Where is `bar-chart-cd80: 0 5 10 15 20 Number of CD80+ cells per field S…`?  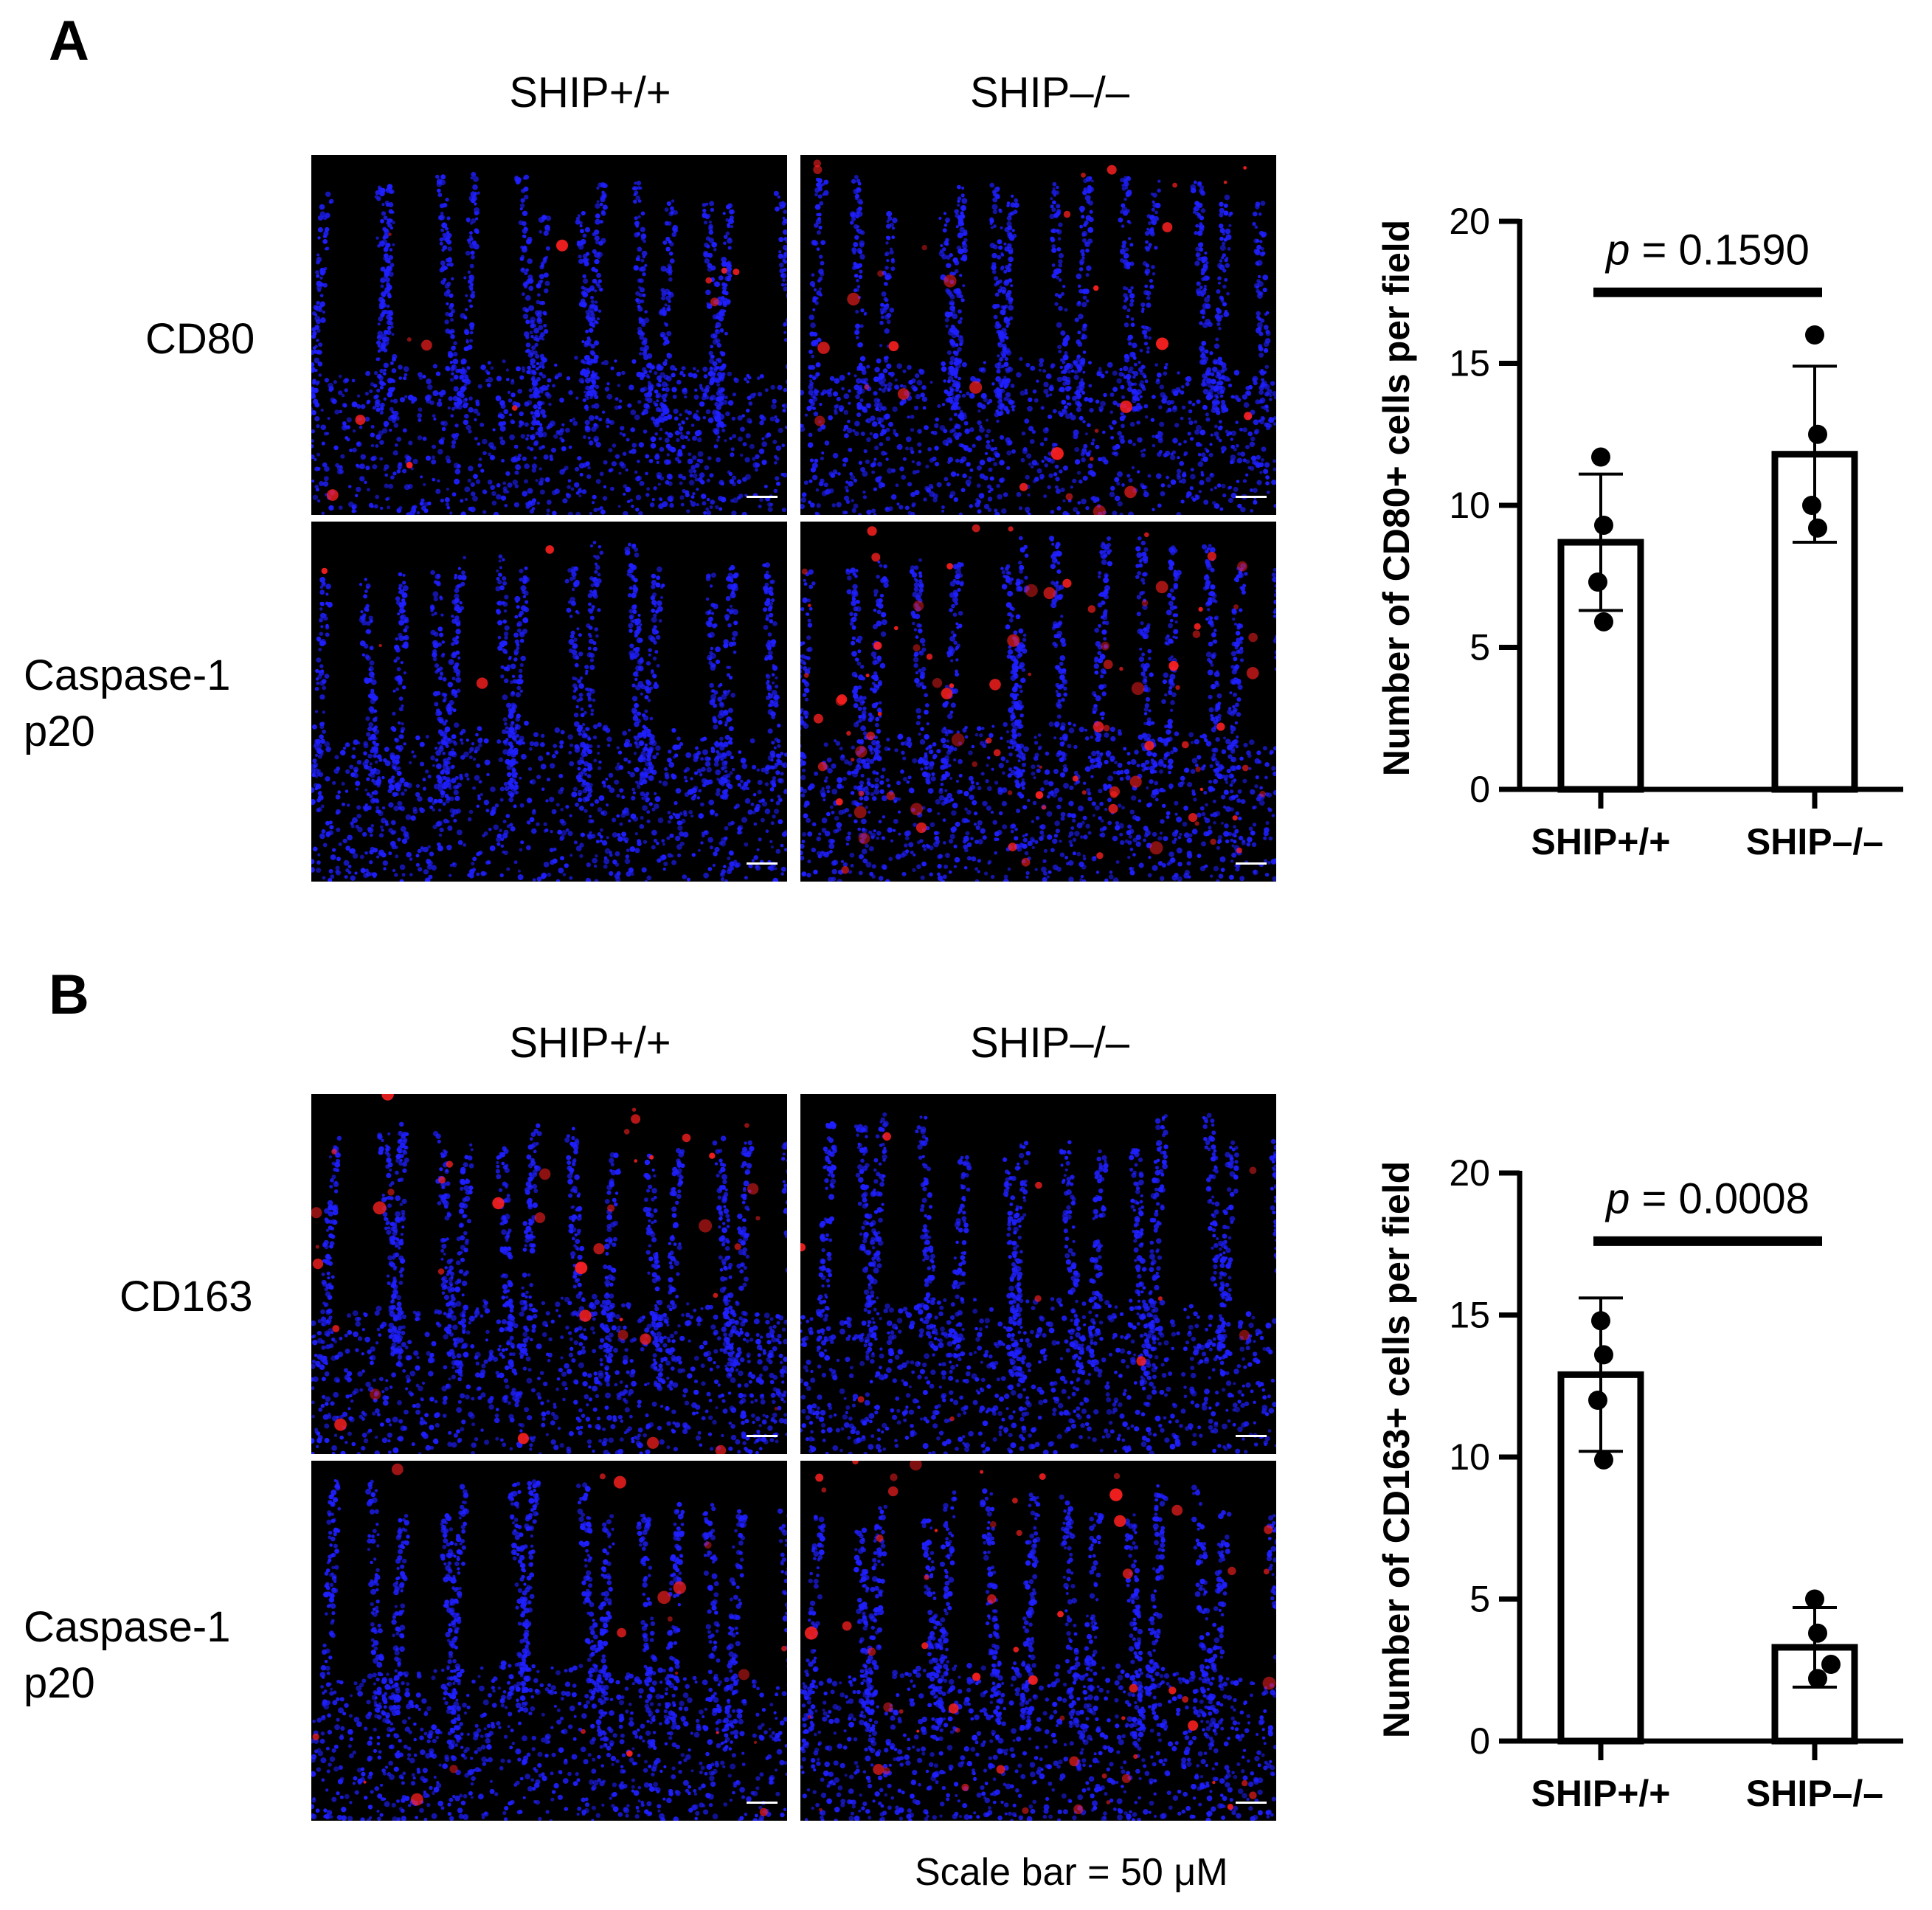 bar-chart-cd80: 0 5 10 15 20 Number of CD80+ cells per field S… is located at coordinates (1640, 531).